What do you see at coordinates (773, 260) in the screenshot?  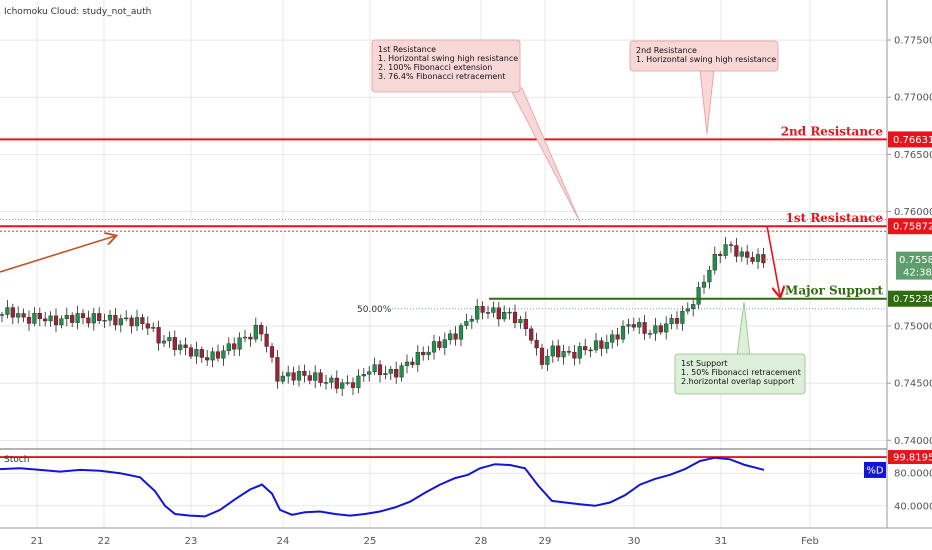 I see `projection-arrow` at bounding box center [773, 260].